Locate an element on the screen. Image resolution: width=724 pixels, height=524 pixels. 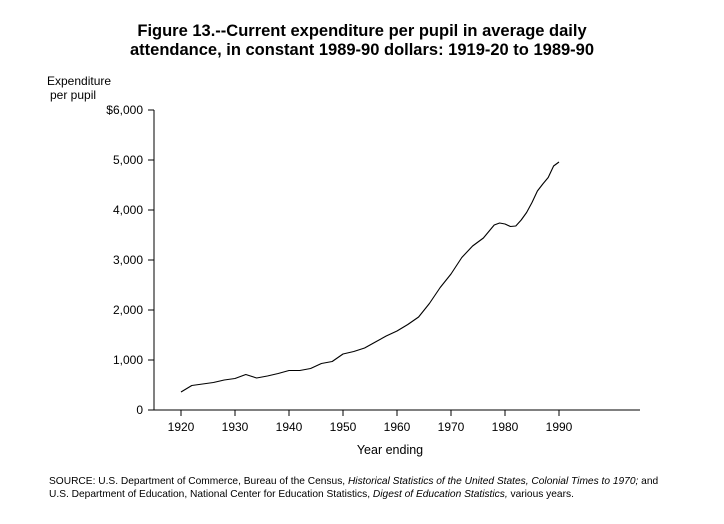
y-tick-label: 5,000 is located at coordinates (128, 160).